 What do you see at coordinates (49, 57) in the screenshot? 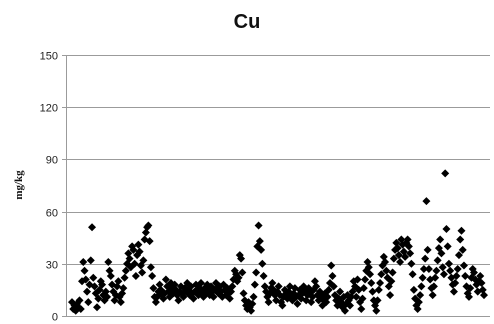
I see `y-tick-label-150: 150` at bounding box center [49, 57].